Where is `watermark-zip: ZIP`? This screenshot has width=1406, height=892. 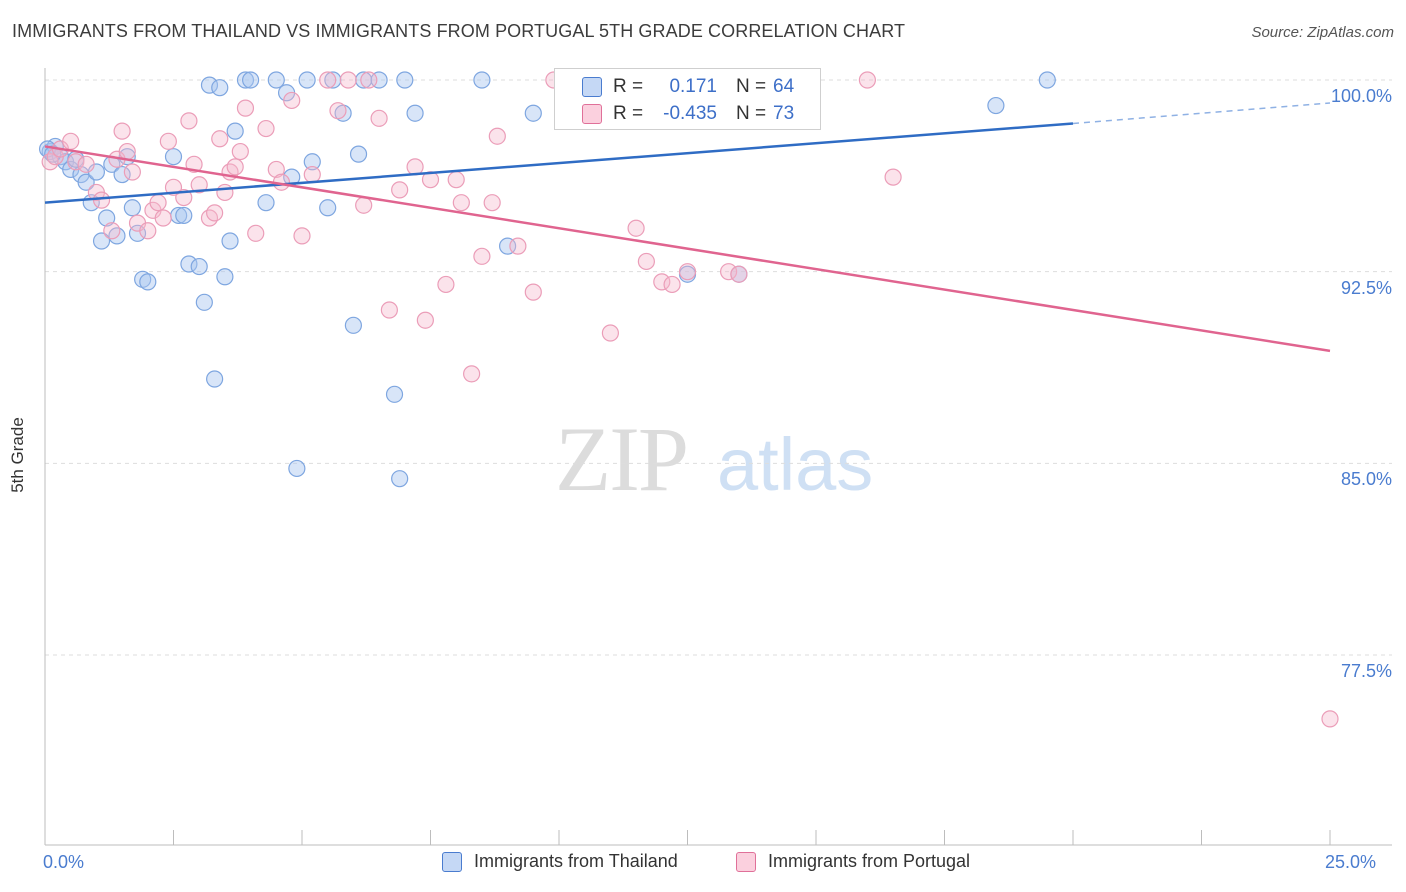
watermark-zip: ZIP is located at coordinates (621, 459).